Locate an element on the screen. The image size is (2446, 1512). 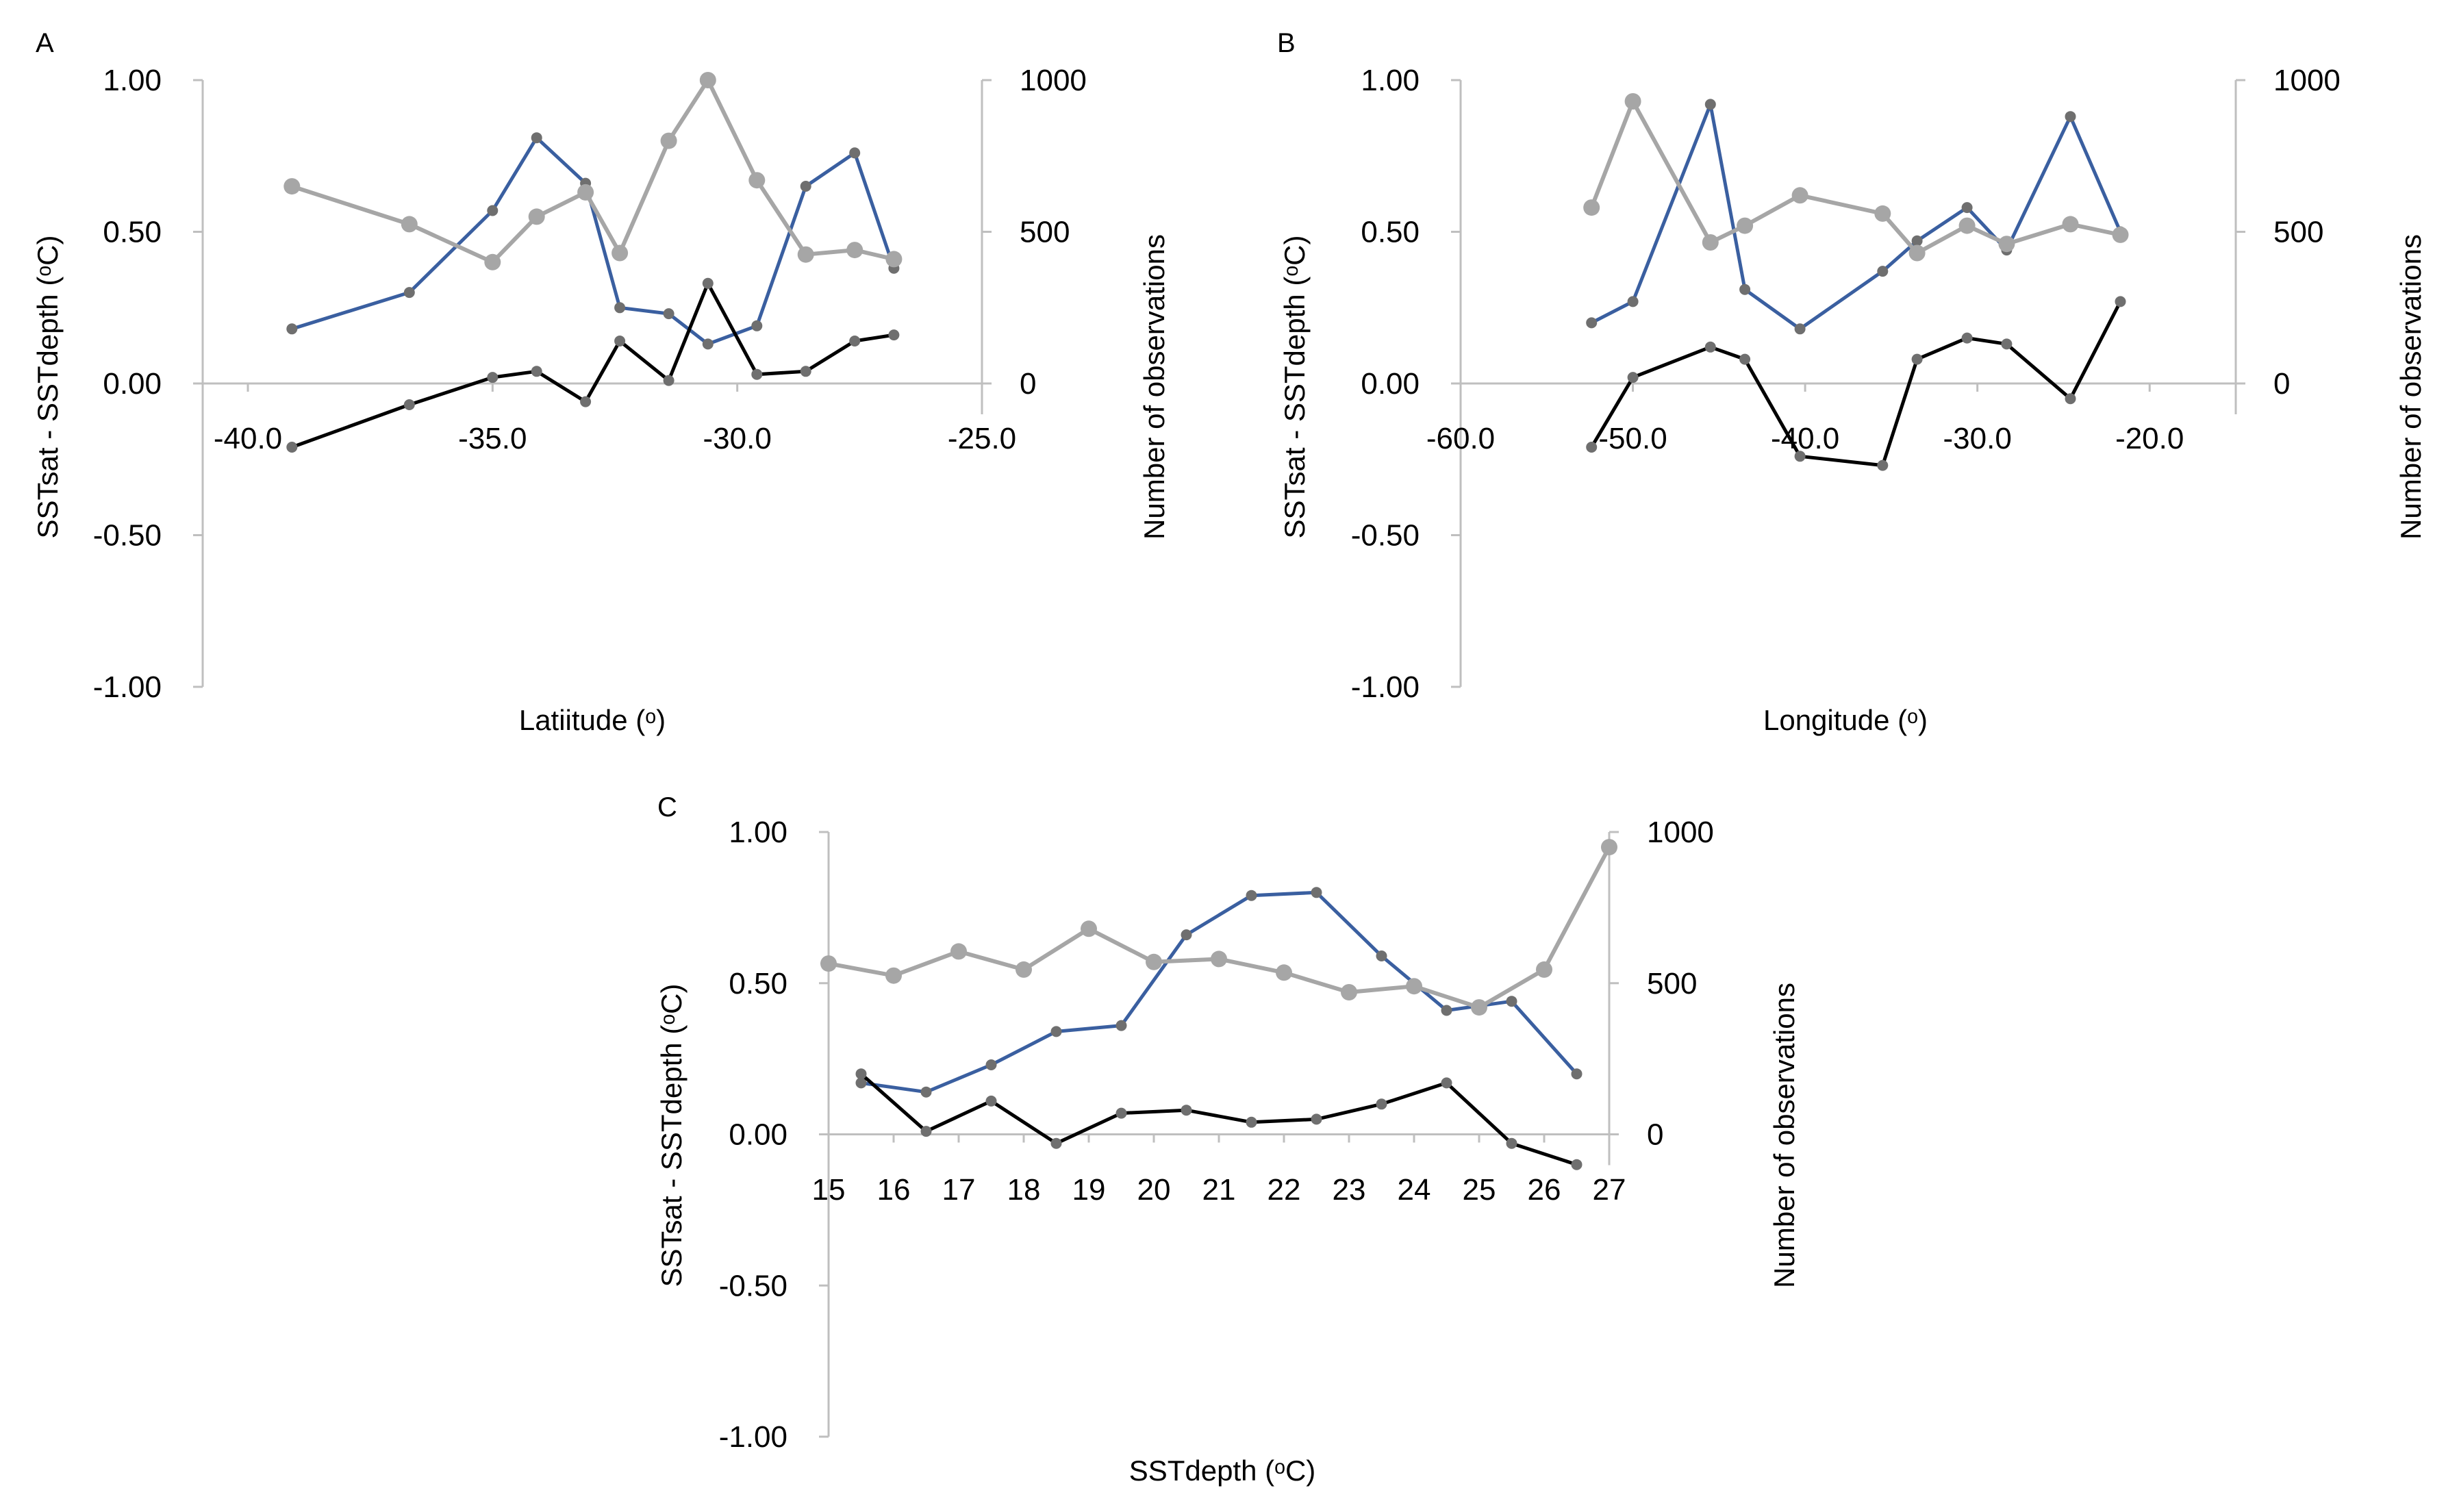
panel-b-x-tick-label: -50.0 is located at coordinates (1632, 438).